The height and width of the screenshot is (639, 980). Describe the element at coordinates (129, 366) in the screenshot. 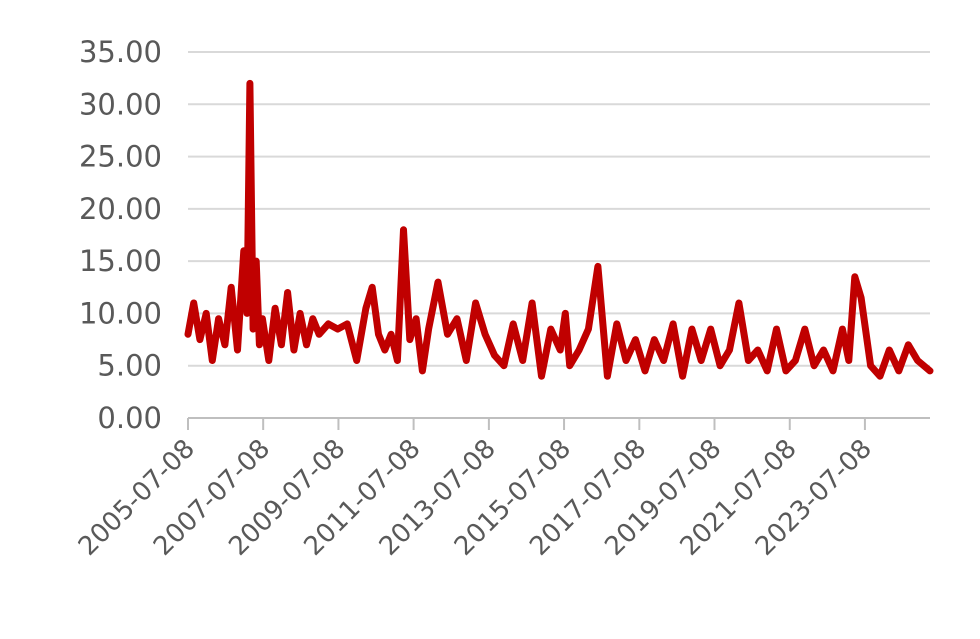

I see `y-tick-label: 5.00` at that location.